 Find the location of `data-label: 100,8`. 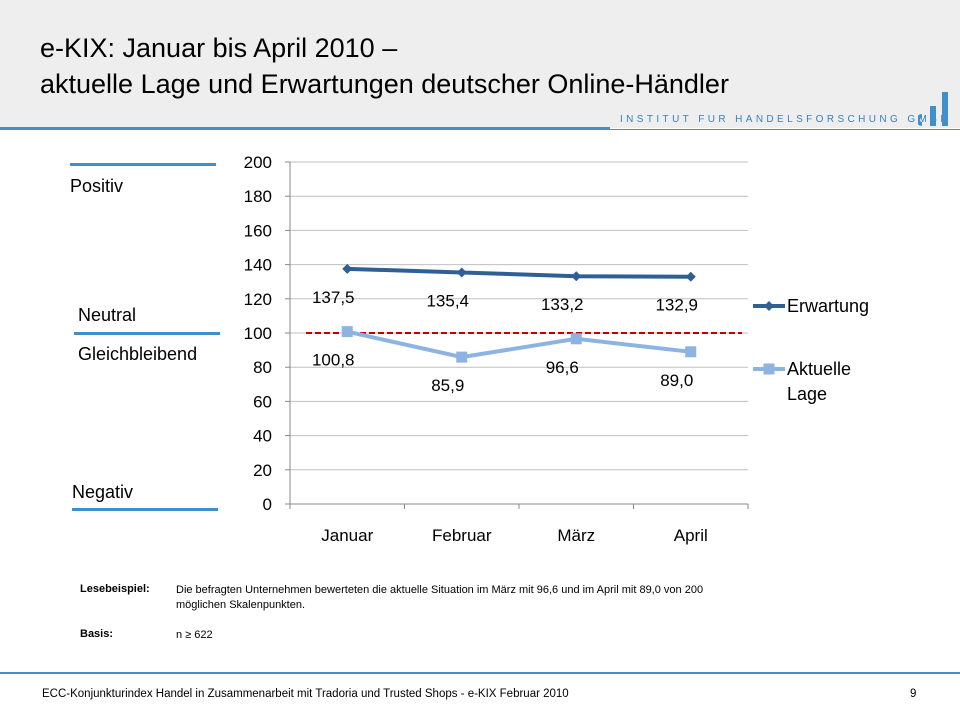

data-label: 100,8 is located at coordinates (333, 360).